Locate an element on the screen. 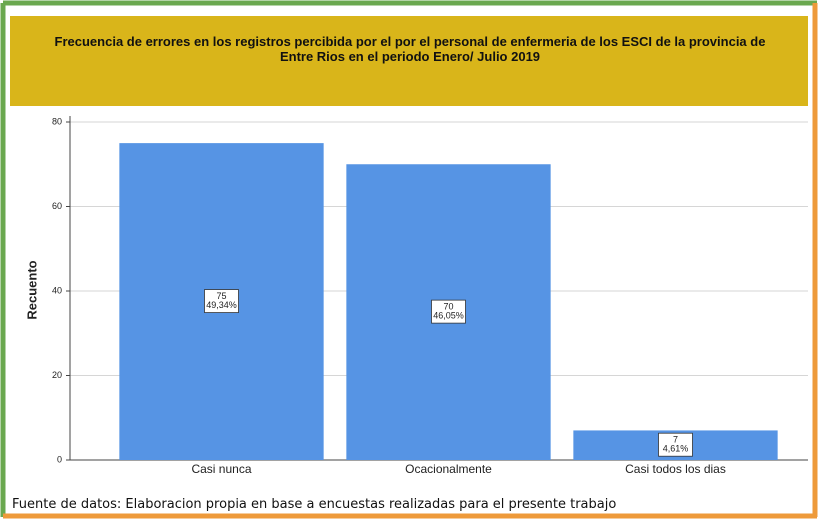  x-tick-label: Ocacionalmente is located at coordinates (448, 469).